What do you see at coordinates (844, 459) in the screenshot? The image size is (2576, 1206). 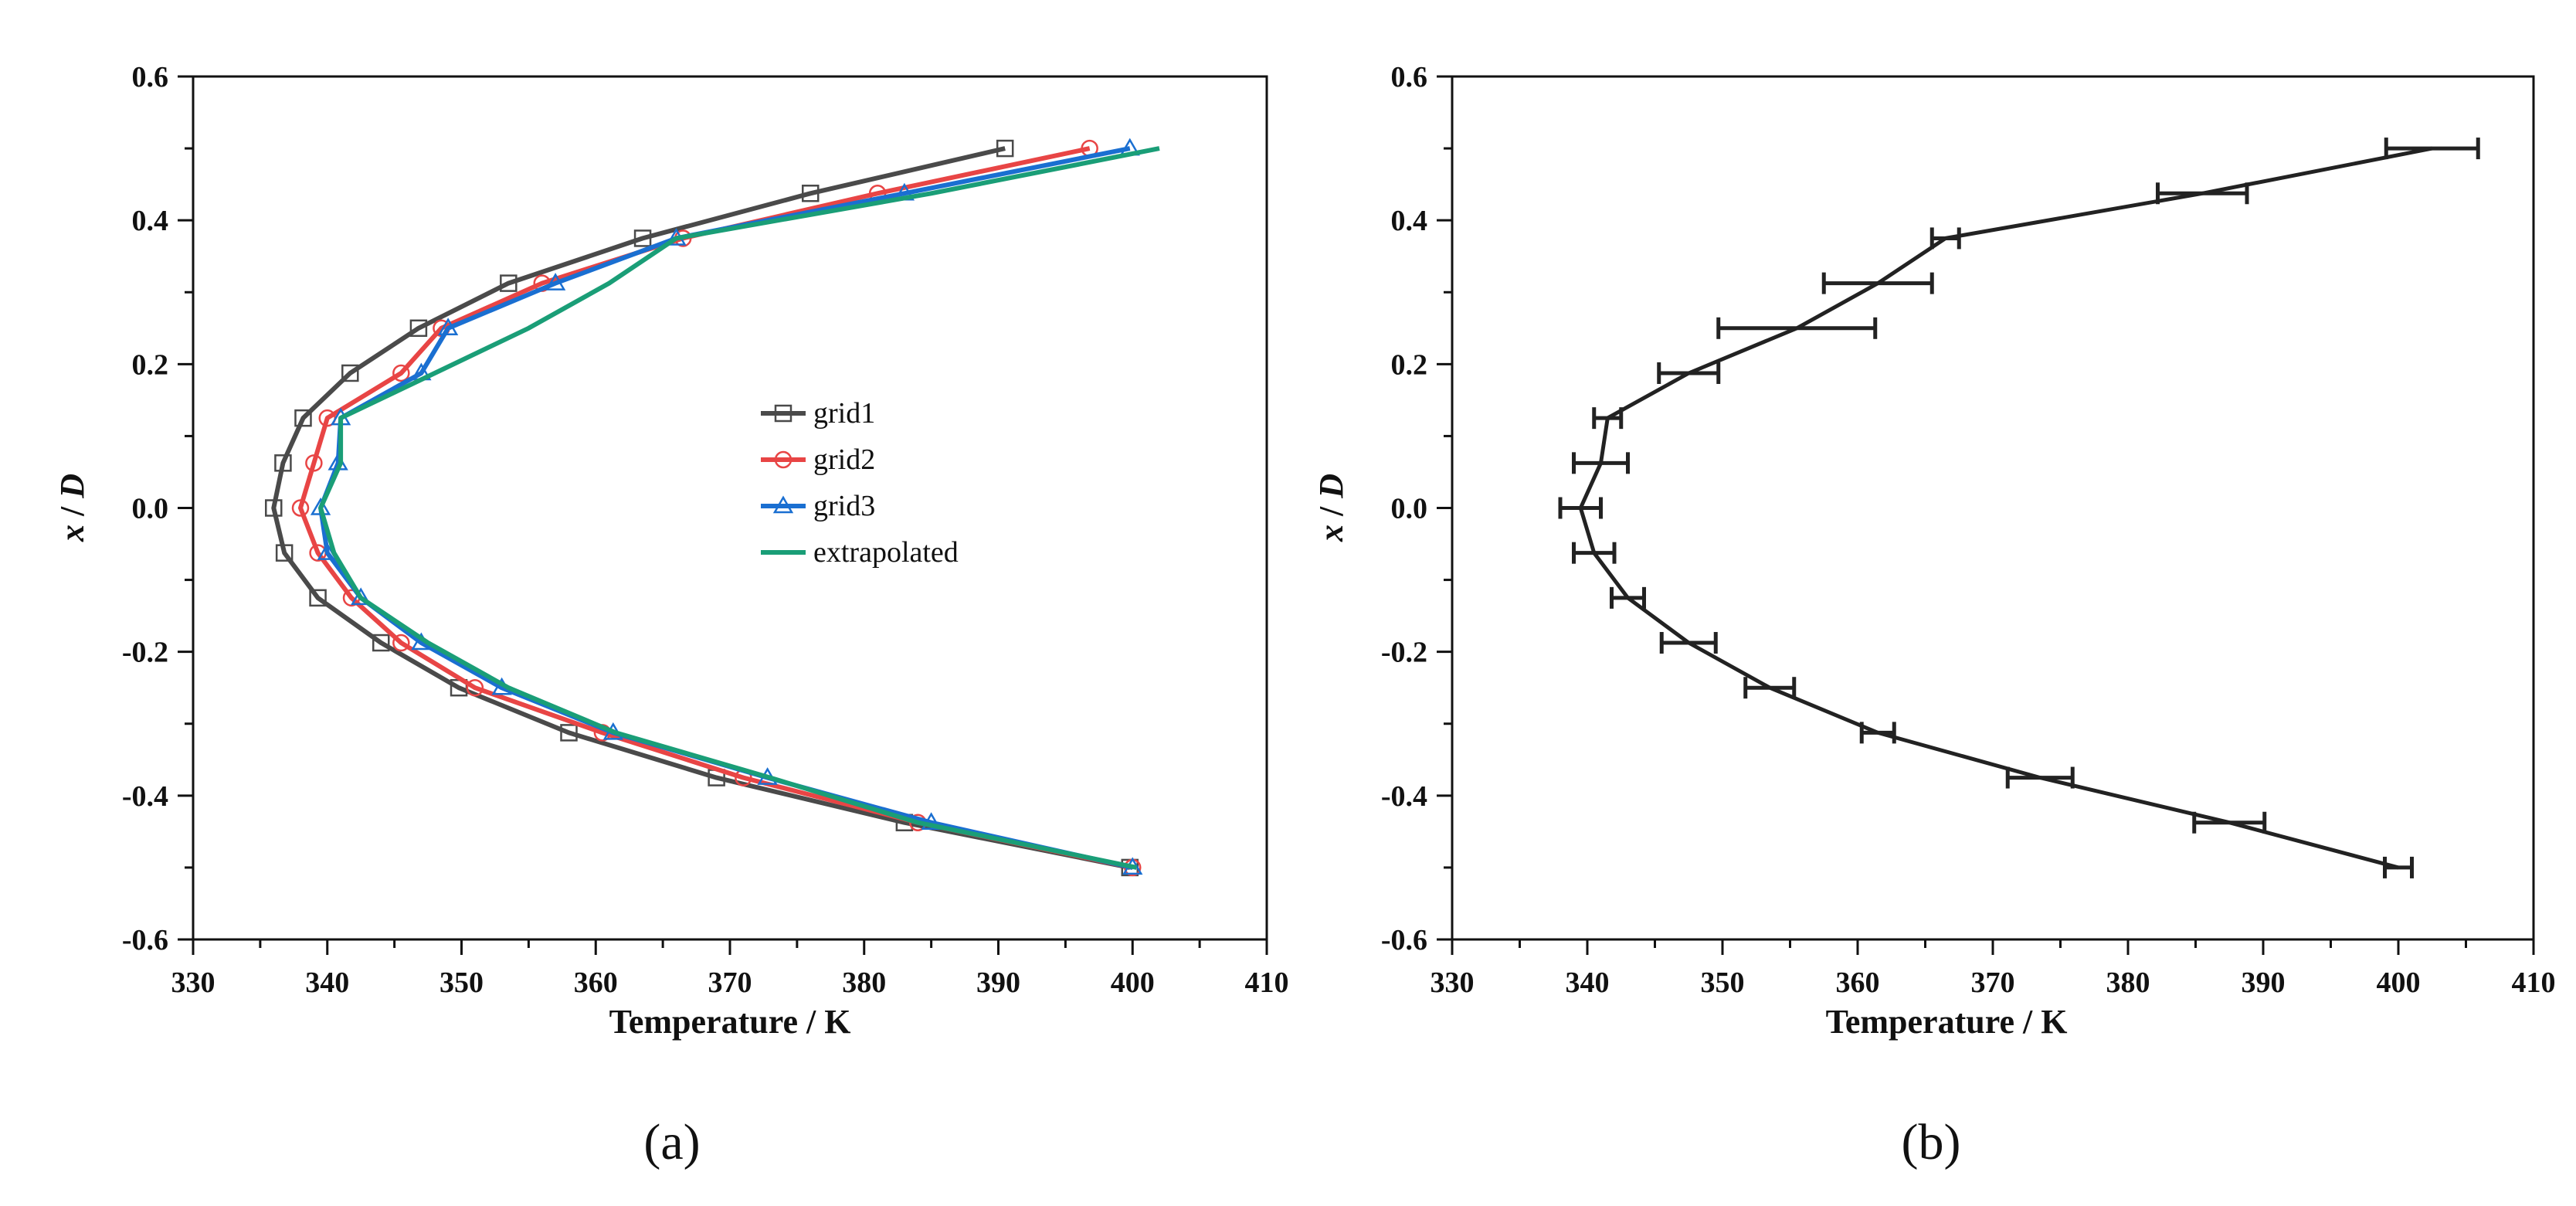 I see `legend-label-grid2: grid2` at bounding box center [844, 459].